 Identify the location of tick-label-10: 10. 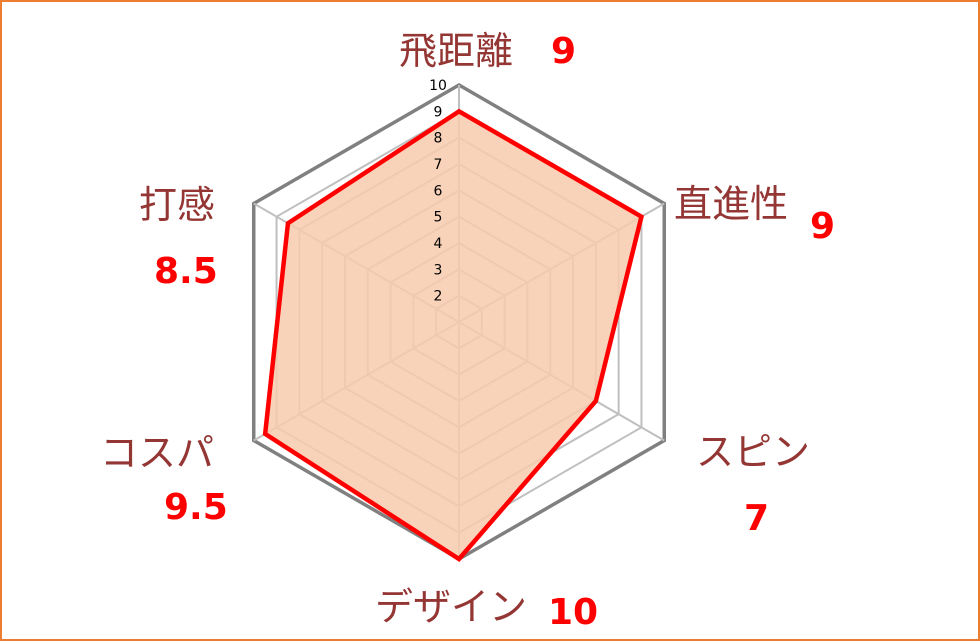
(438, 86).